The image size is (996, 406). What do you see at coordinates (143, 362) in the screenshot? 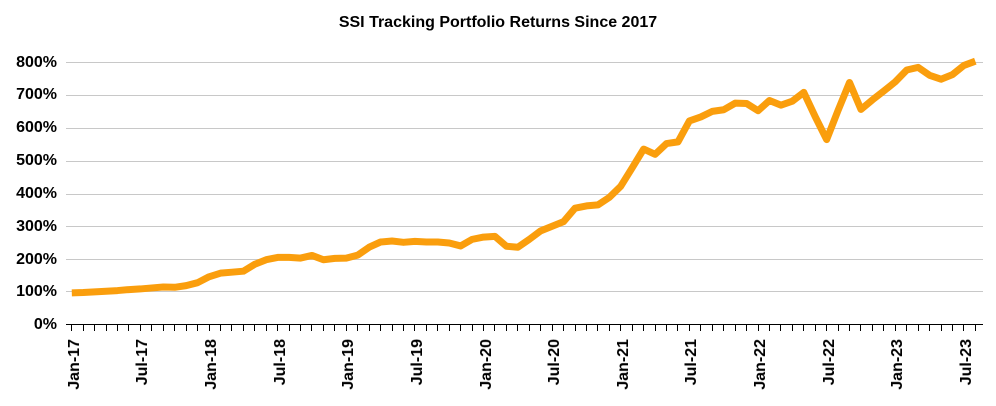
I see `x-axis-label: Jul-17` at bounding box center [143, 362].